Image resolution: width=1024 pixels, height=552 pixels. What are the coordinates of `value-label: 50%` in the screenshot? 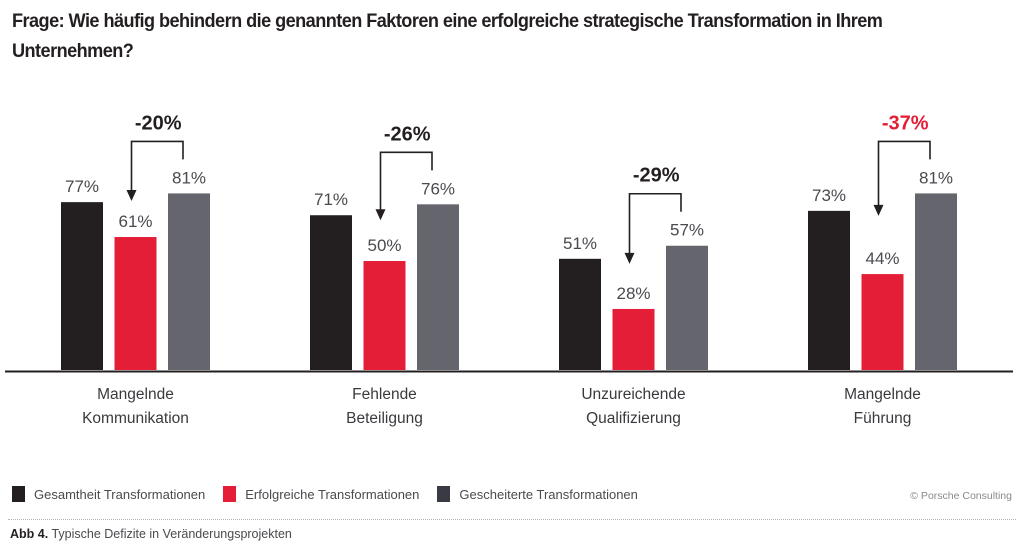 It's located at (384, 245).